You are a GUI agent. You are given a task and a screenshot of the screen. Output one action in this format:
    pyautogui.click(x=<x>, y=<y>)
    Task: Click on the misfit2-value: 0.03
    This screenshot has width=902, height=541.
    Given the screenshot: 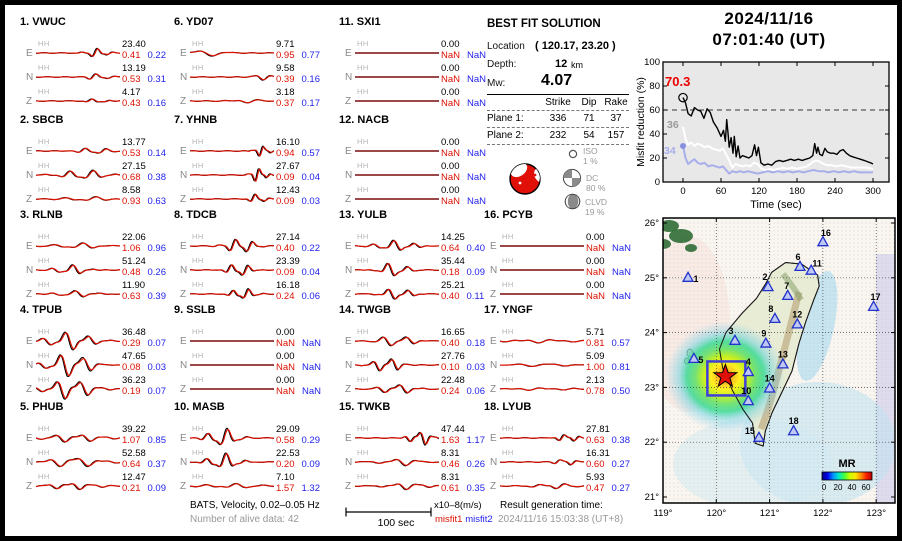 What is the action you would take?
    pyautogui.click(x=157, y=367)
    